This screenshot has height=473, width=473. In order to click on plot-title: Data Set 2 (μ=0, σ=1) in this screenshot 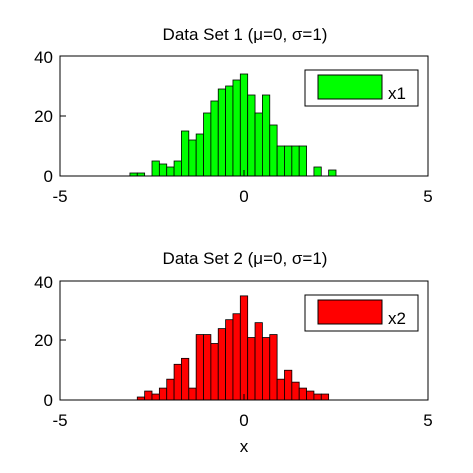, I will do `click(245, 258)`.